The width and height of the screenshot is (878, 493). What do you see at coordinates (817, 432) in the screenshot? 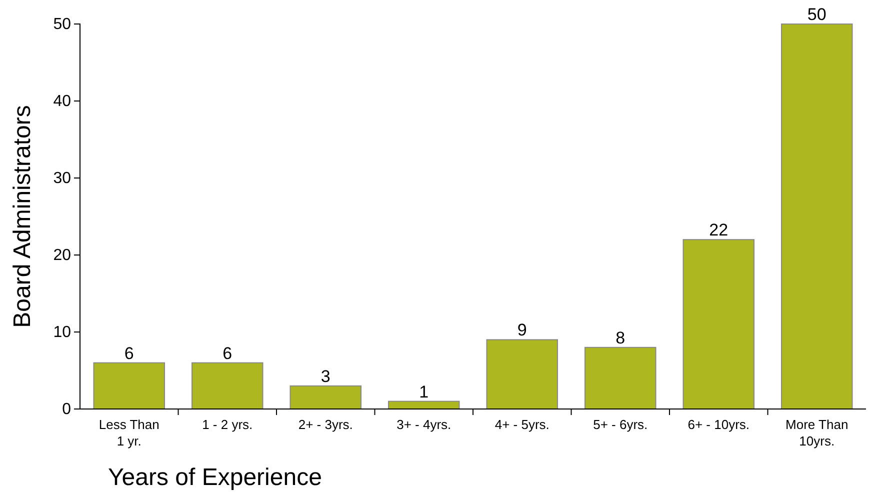
I see `x-tick-label: More Than 10yrs.` at bounding box center [817, 432].